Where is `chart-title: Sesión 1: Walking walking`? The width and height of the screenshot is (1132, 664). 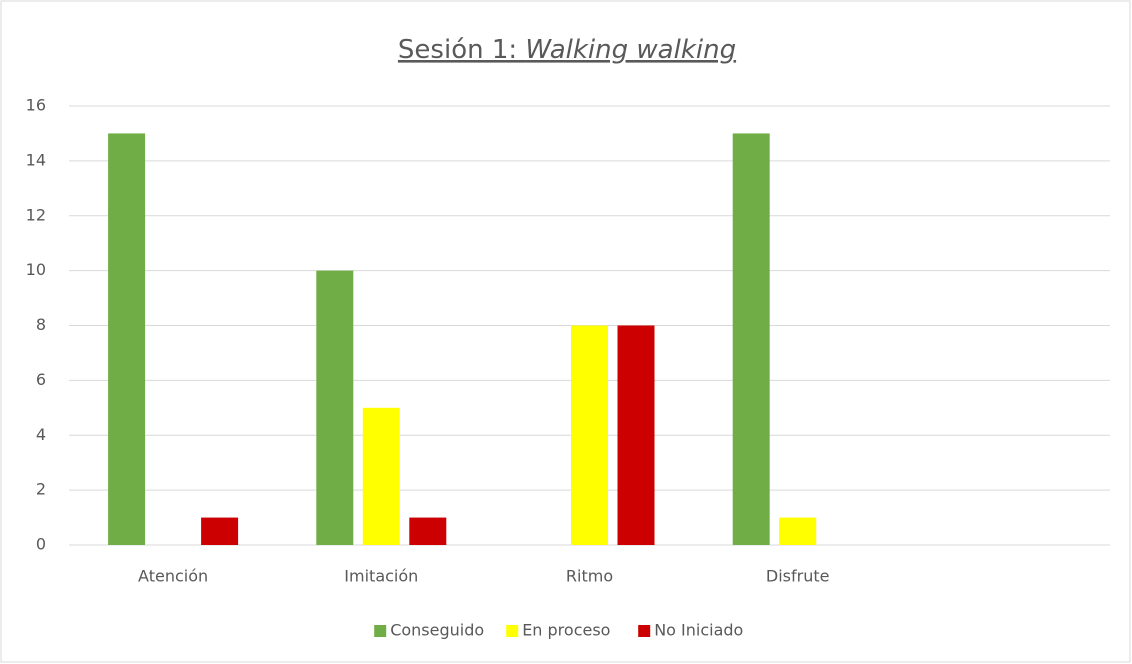
chart-title: Sesión 1: Walking walking is located at coordinates (567, 50).